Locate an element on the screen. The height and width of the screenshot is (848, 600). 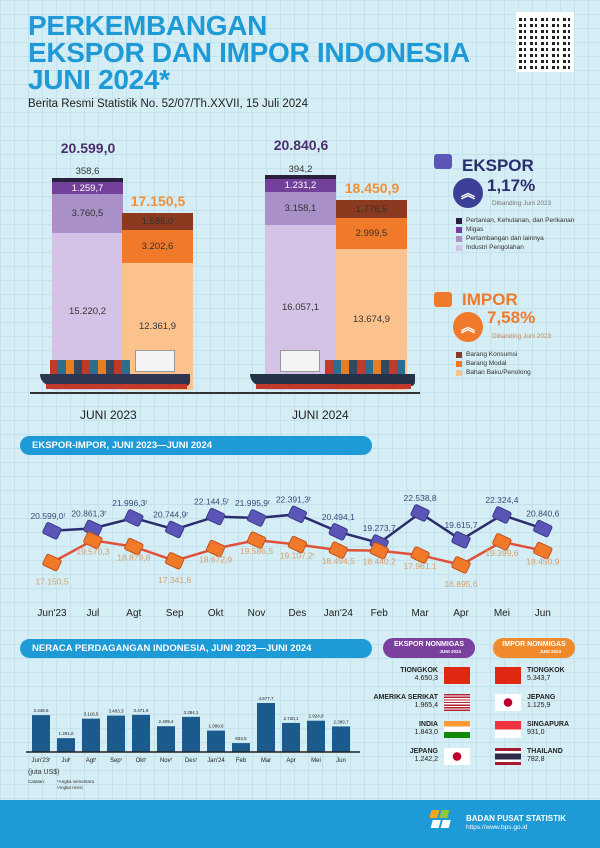
data-label: 22.144,5ʳ is located at coordinates (211, 502).